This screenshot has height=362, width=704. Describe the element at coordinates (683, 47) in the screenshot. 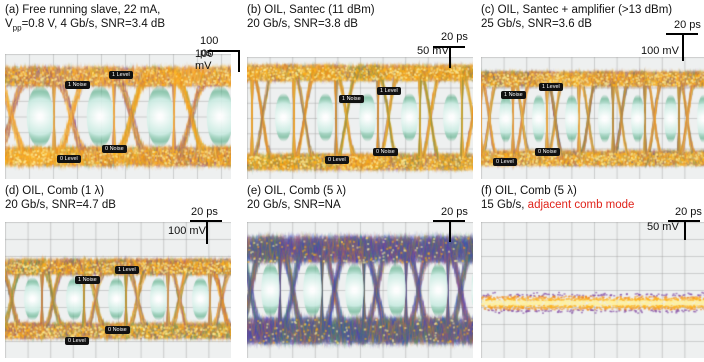

I see `scale-bar-v-c` at that location.